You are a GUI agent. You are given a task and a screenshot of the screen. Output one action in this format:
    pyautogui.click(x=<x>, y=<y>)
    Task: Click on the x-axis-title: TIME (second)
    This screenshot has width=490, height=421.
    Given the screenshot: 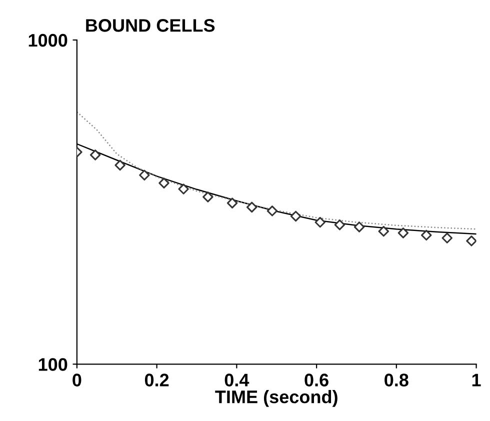 What is the action you would take?
    pyautogui.click(x=276, y=398)
    